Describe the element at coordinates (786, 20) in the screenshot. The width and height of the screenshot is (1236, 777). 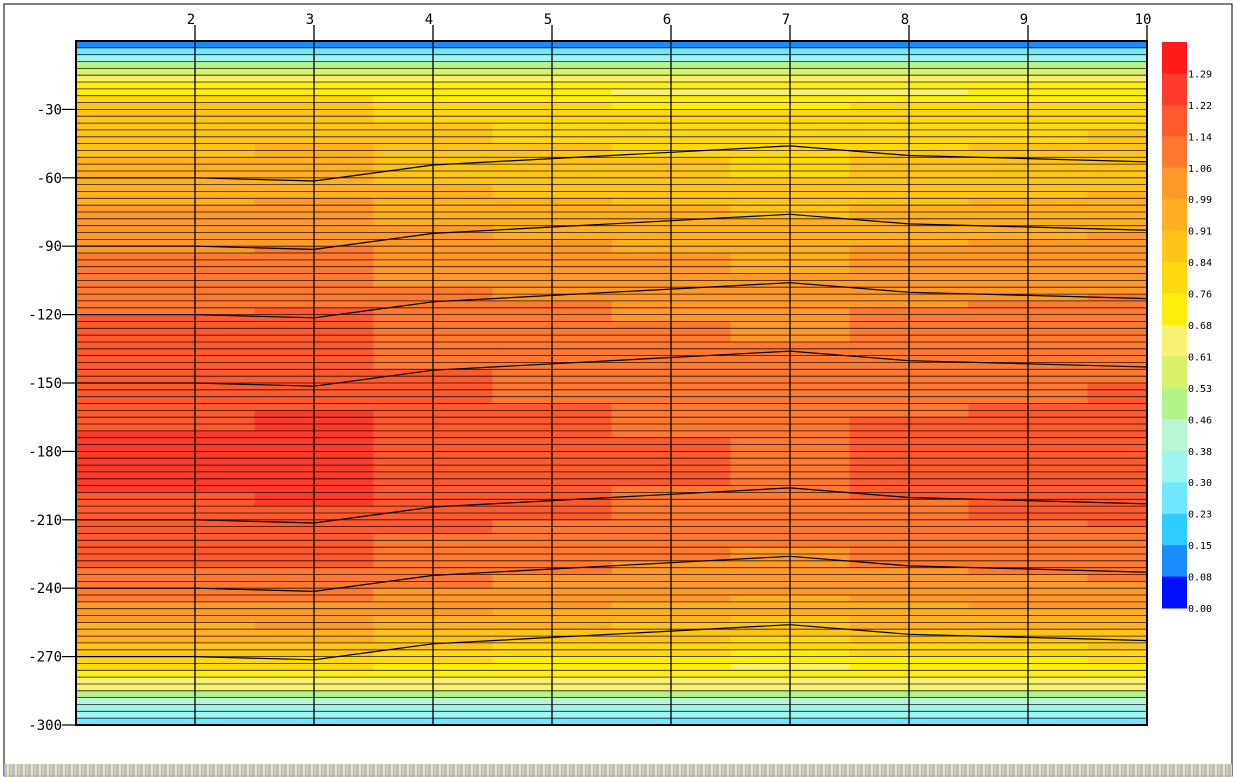
I see `x-tick-label: 7` at that location.